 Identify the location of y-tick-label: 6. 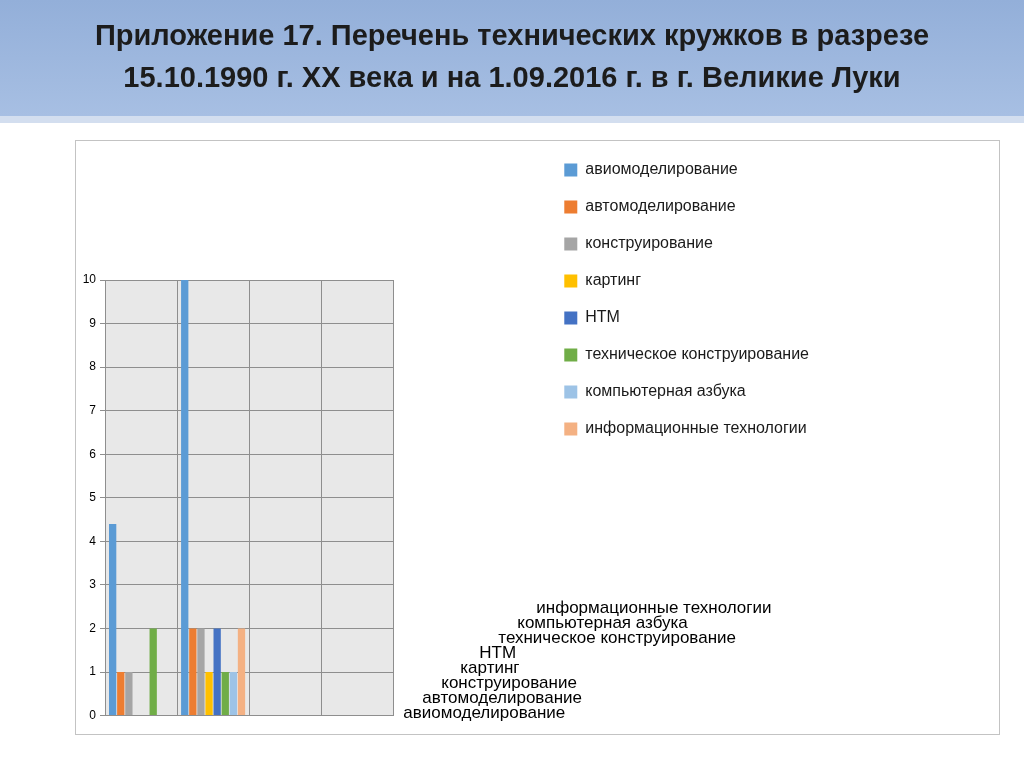
(93, 453).